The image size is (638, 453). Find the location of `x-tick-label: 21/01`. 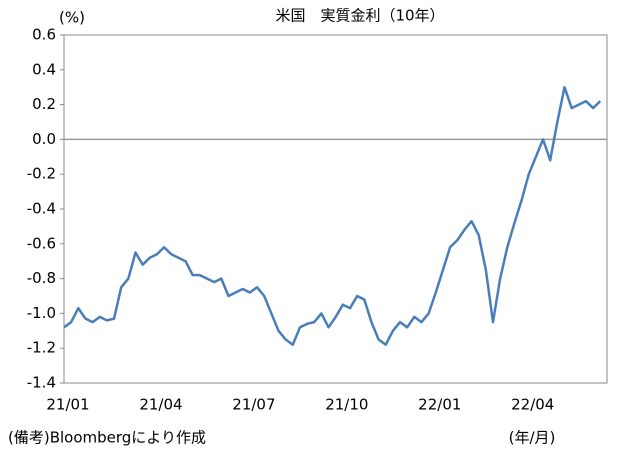

x-tick-label: 21/01 is located at coordinates (67, 405).